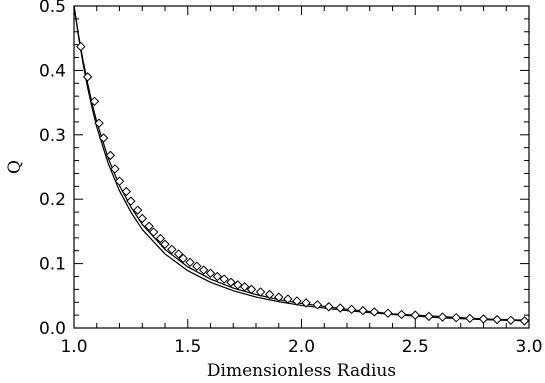 This screenshot has width=545, height=383. Describe the element at coordinates (52, 136) in the screenshot. I see `y-tick-label: 0.3` at that location.